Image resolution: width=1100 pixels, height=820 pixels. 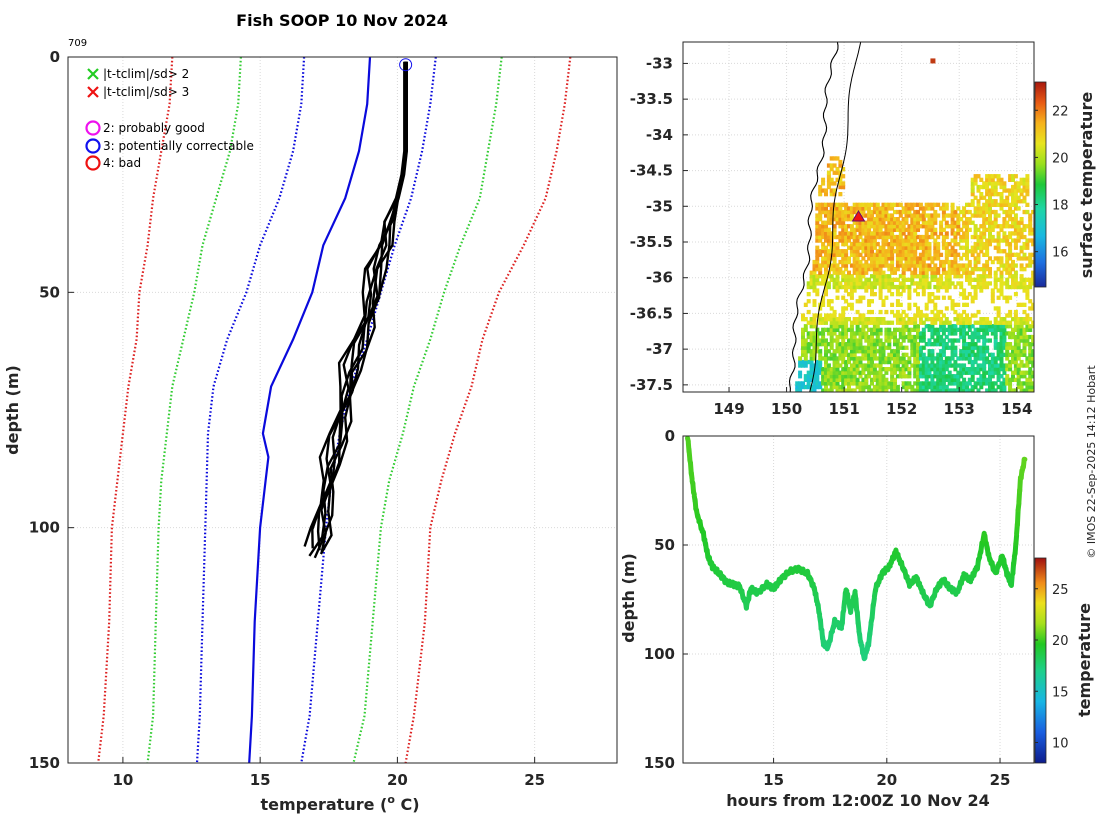 What do you see at coordinates (1060, 744) in the screenshot?
I see `temperature-colorbar-tick-label: 10` at bounding box center [1060, 744].